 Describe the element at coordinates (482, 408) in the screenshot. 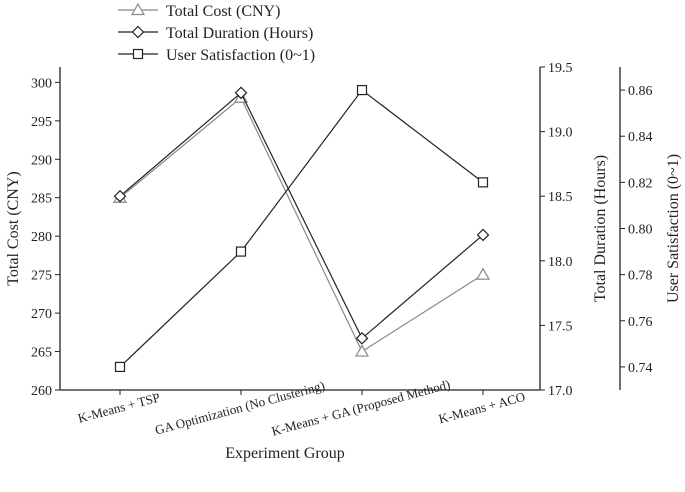

I see `x-category-label: K-Means + ACO` at that location.